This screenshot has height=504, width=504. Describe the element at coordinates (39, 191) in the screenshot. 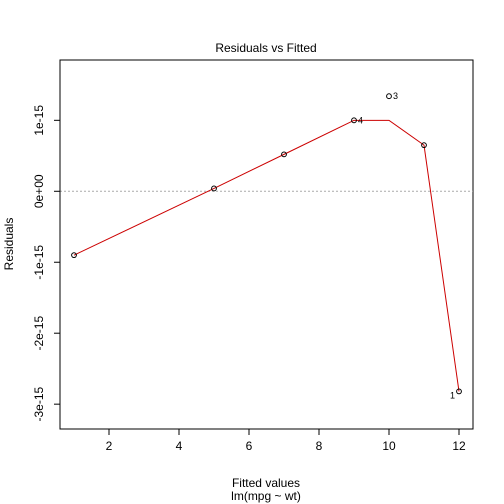

I see `y-tick-label-1: 0e+00` at that location.